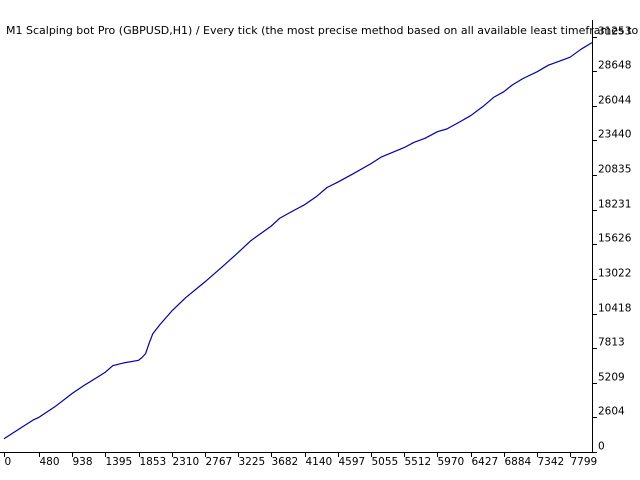  I want to click on y-tick-label: 5209, so click(611, 378).